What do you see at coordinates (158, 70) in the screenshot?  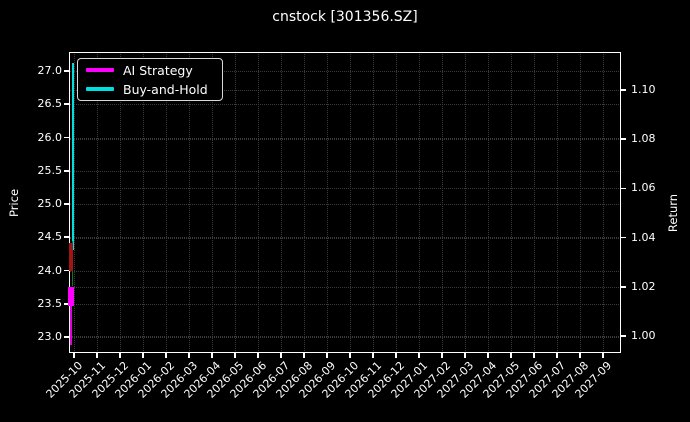 I see `legend-item-label: AI Strategy` at bounding box center [158, 70].